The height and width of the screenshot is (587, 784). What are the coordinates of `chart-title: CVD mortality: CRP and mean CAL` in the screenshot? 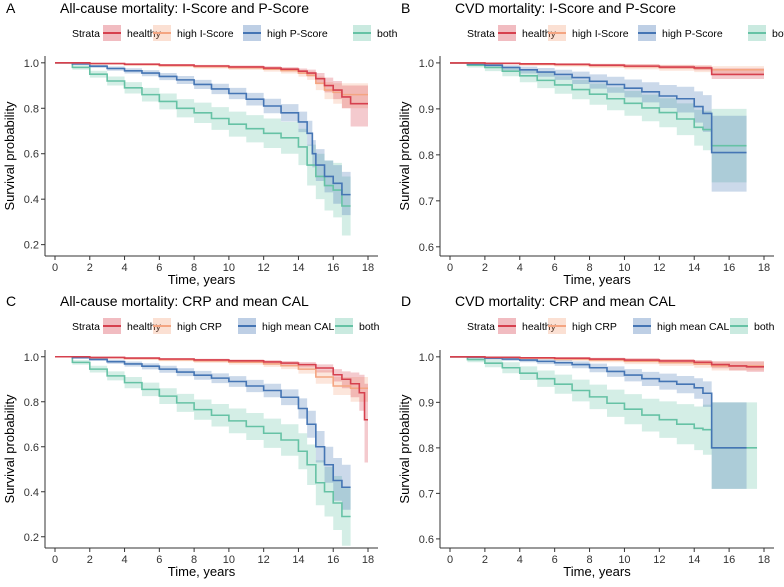 It's located at (565, 301).